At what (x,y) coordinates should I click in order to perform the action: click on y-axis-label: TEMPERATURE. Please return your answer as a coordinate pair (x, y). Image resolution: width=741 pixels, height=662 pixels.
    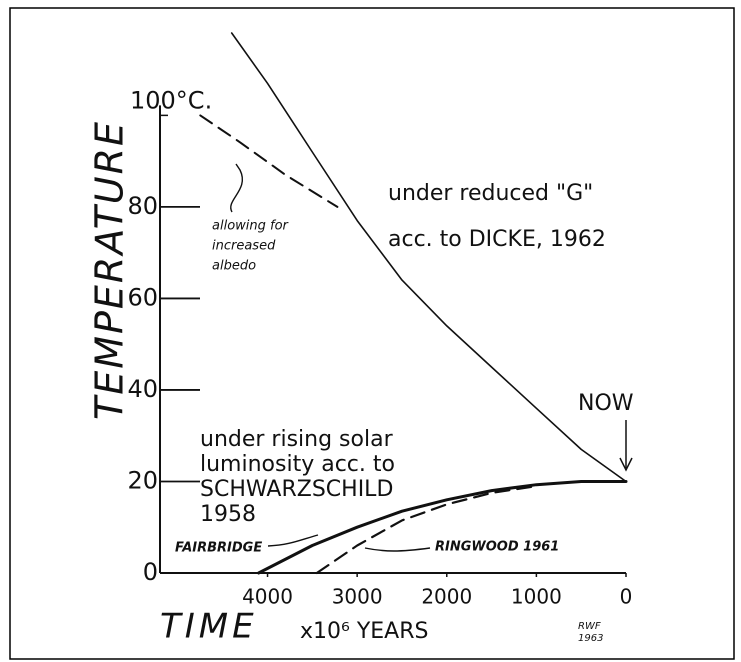
    Looking at the image, I should click on (110, 270).